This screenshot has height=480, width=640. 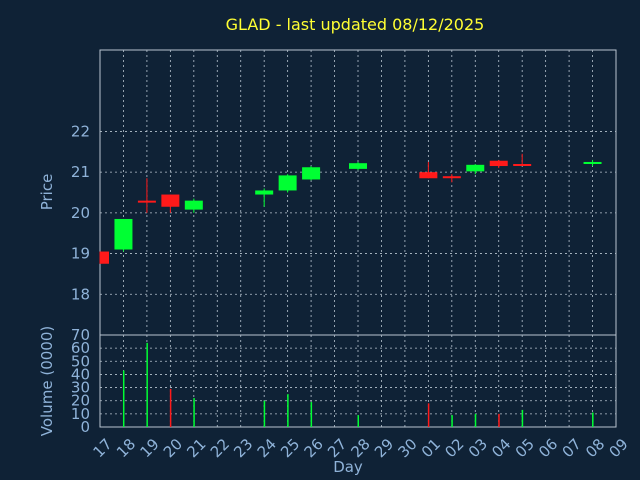 What do you see at coordinates (80, 361) in the screenshot?
I see `volume-tick-label: 50` at bounding box center [80, 361].